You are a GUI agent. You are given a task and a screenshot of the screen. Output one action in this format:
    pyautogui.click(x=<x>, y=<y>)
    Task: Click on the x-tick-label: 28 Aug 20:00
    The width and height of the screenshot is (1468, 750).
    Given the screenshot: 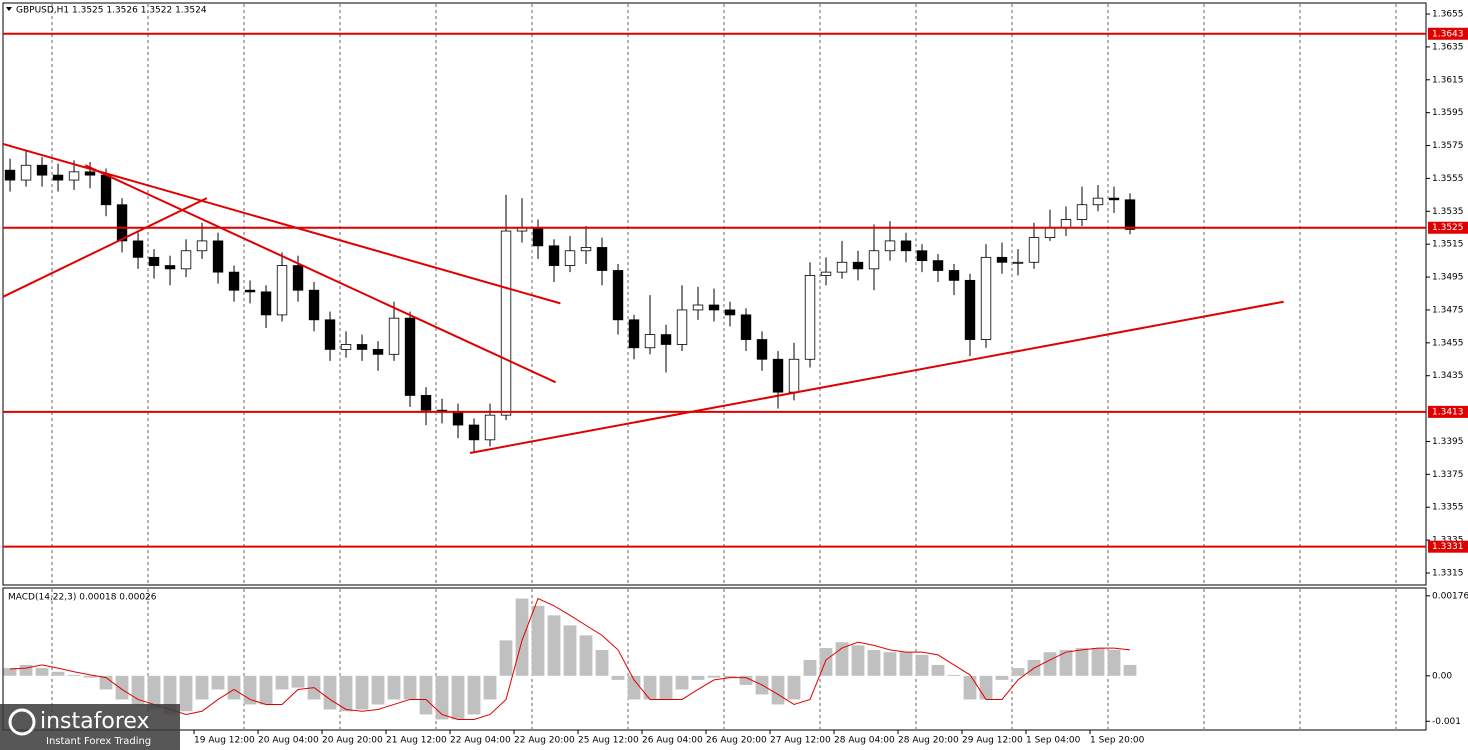 What is the action you would take?
    pyautogui.click(x=928, y=741)
    